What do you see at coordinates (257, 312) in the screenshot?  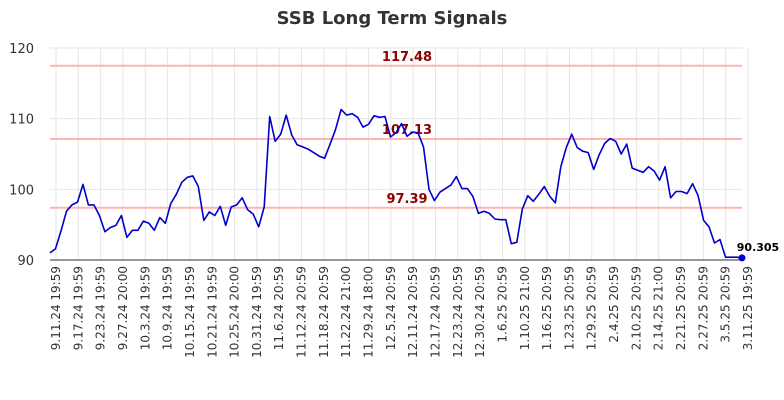 I see `x-tick-label: 10.31.24 19:59` at bounding box center [257, 312].